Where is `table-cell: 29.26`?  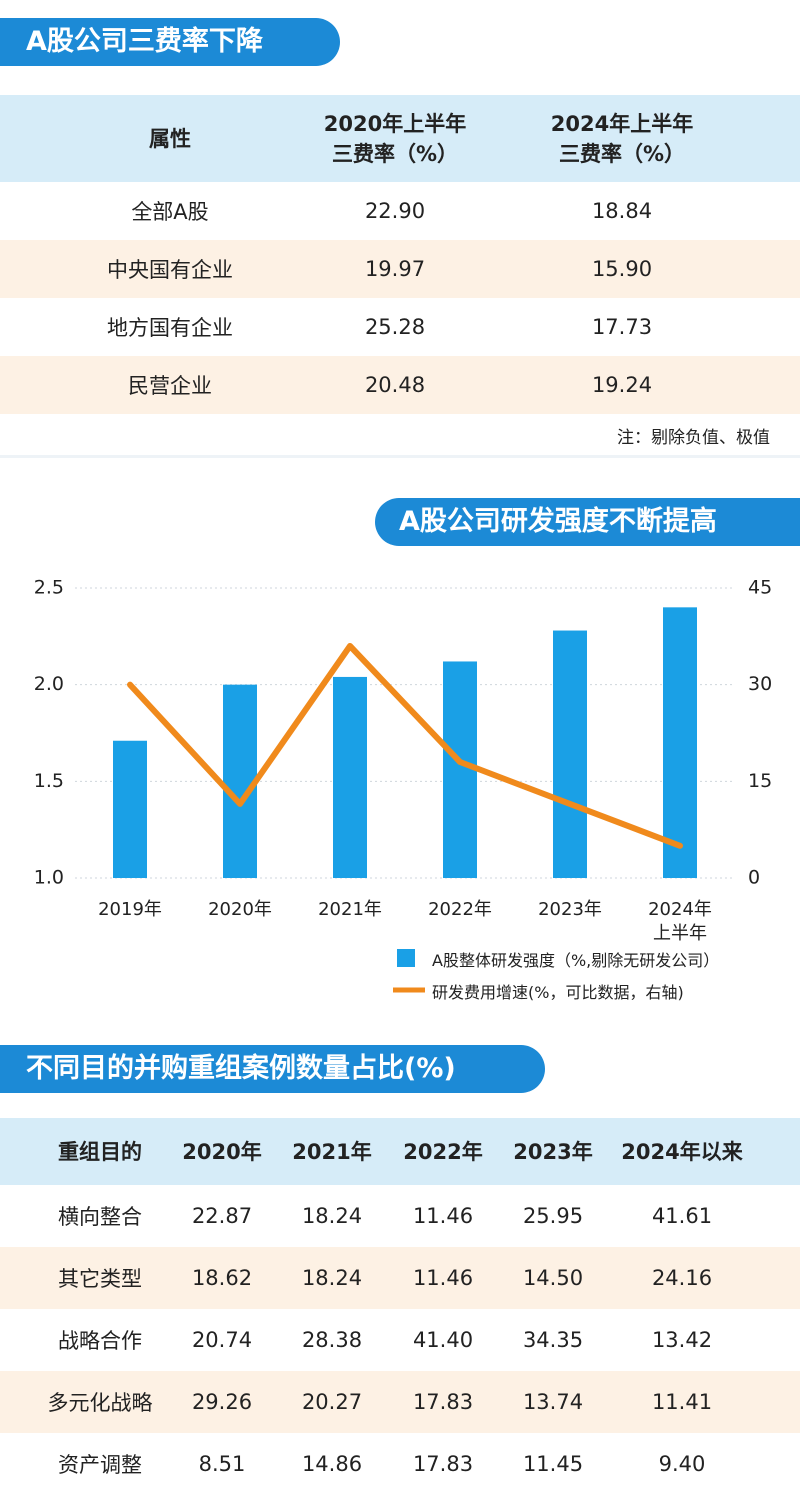 table-cell: 29.26 is located at coordinates (222, 1402).